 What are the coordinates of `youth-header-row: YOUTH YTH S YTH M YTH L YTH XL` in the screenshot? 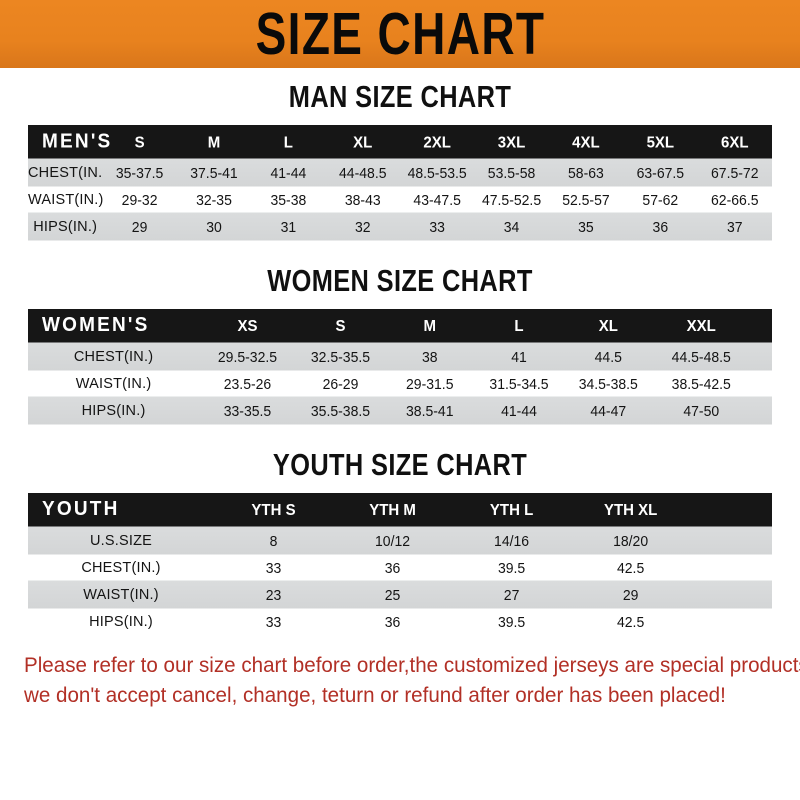 It's located at (400, 510).